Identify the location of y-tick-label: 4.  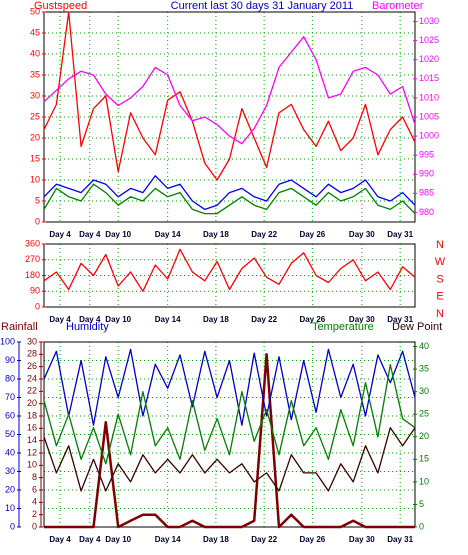
(34, 502).